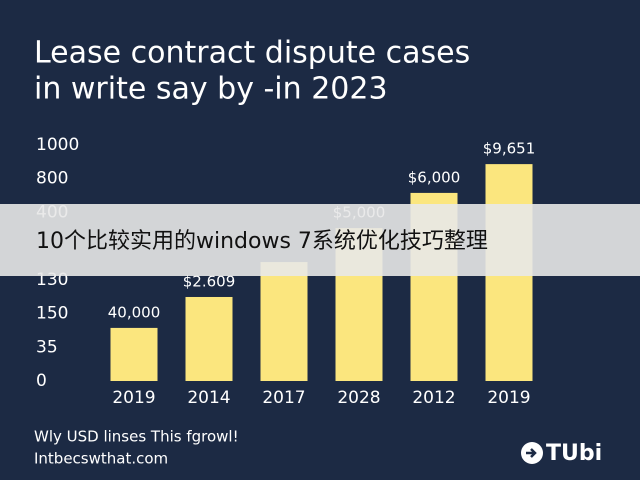 The image size is (640, 480). Describe the element at coordinates (52, 314) in the screenshot. I see `y-axis-label: 150` at that location.